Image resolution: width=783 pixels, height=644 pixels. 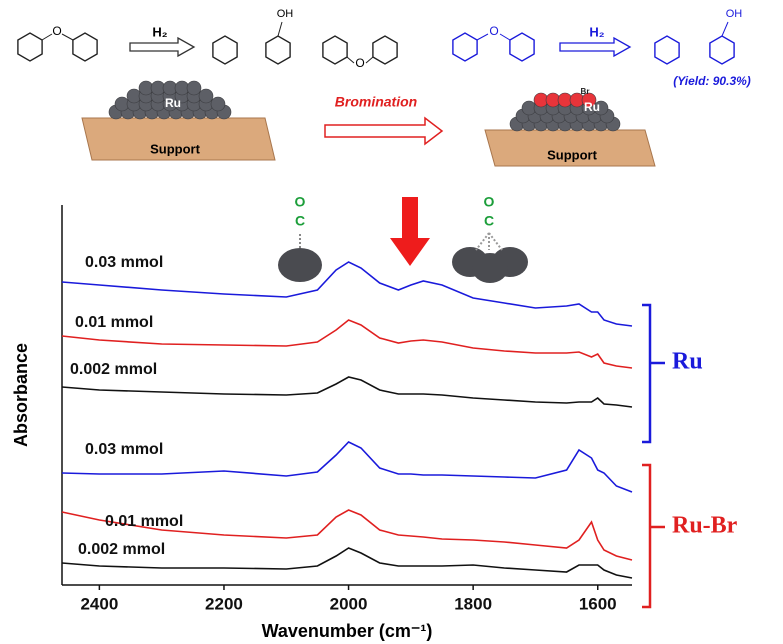 I want to click on x-tick-label: 2000, so click(x=349, y=603).